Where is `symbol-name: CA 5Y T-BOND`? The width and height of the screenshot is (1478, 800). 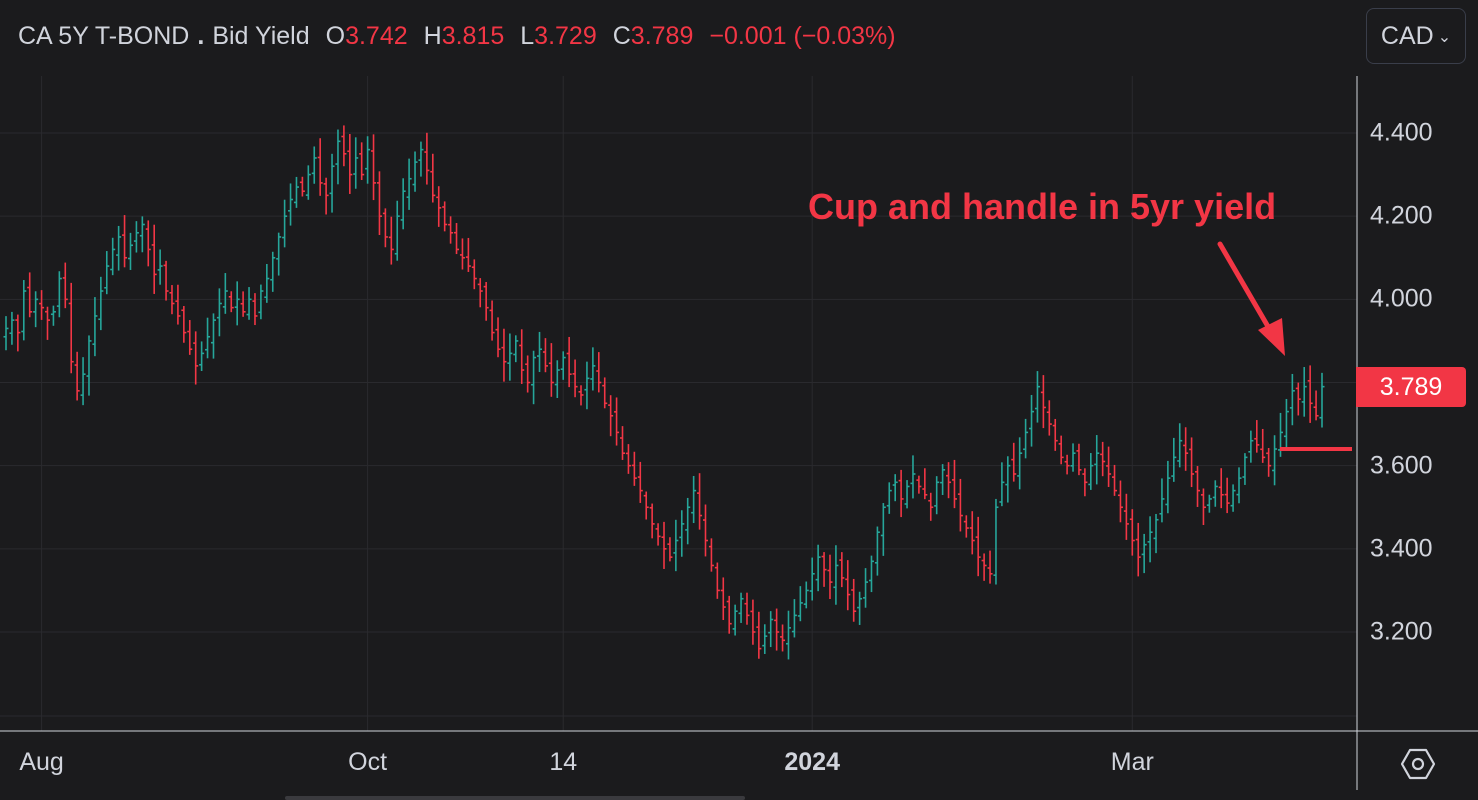
symbol-name: CA 5Y T-BOND is located at coordinates (104, 35).